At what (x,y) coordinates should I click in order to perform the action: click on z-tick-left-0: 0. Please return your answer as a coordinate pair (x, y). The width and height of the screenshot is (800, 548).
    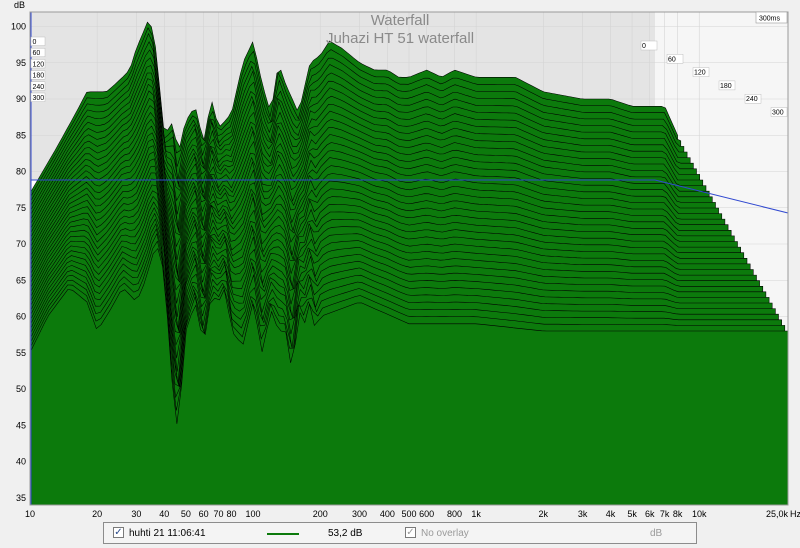
    Looking at the image, I should click on (35, 42).